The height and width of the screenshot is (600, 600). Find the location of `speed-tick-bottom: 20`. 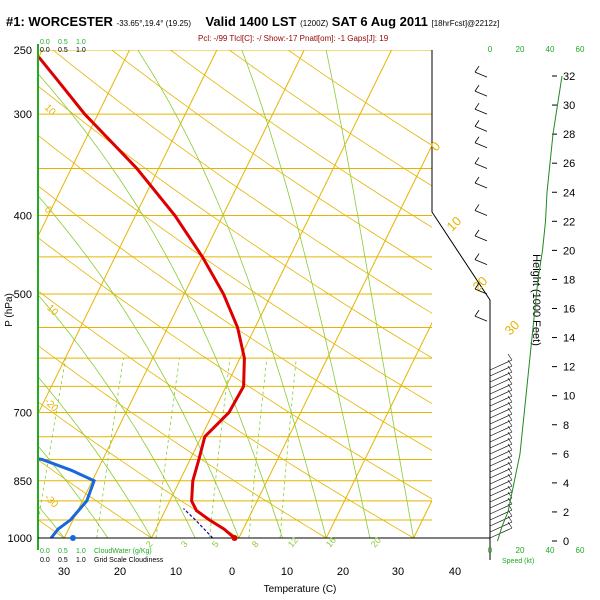

speed-tick-bottom: 20 is located at coordinates (520, 550).